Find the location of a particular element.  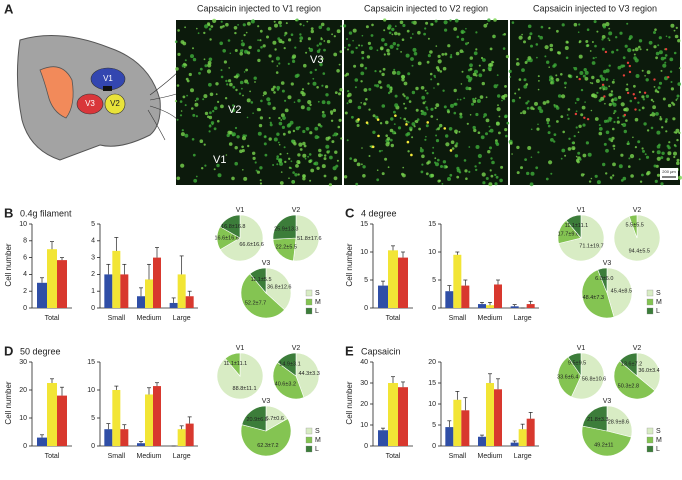

mouse-illustration: V1 V2 V3 is located at coordinates (99, 98).